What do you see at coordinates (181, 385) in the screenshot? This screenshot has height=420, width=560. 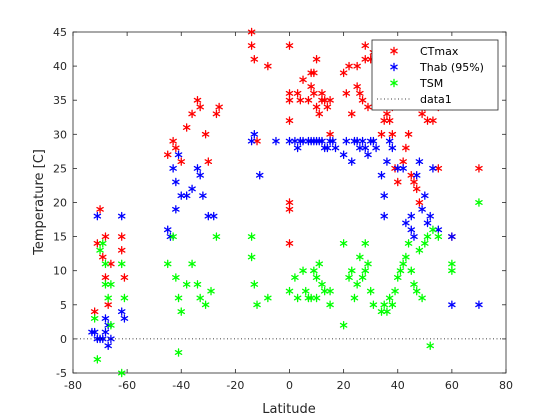 I see `x-tick-label: -40` at bounding box center [181, 385].